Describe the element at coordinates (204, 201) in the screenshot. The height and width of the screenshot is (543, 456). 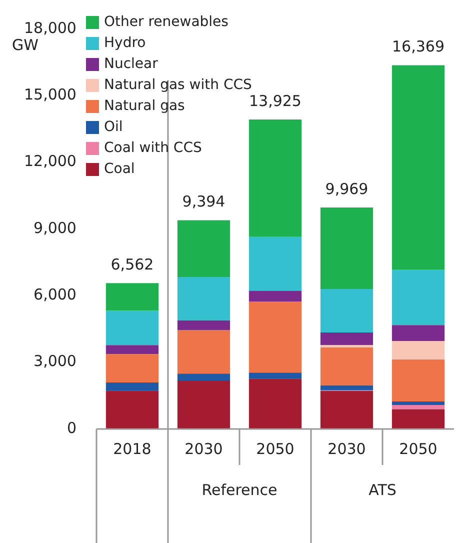
I see `total-label: 9,394` at that location.